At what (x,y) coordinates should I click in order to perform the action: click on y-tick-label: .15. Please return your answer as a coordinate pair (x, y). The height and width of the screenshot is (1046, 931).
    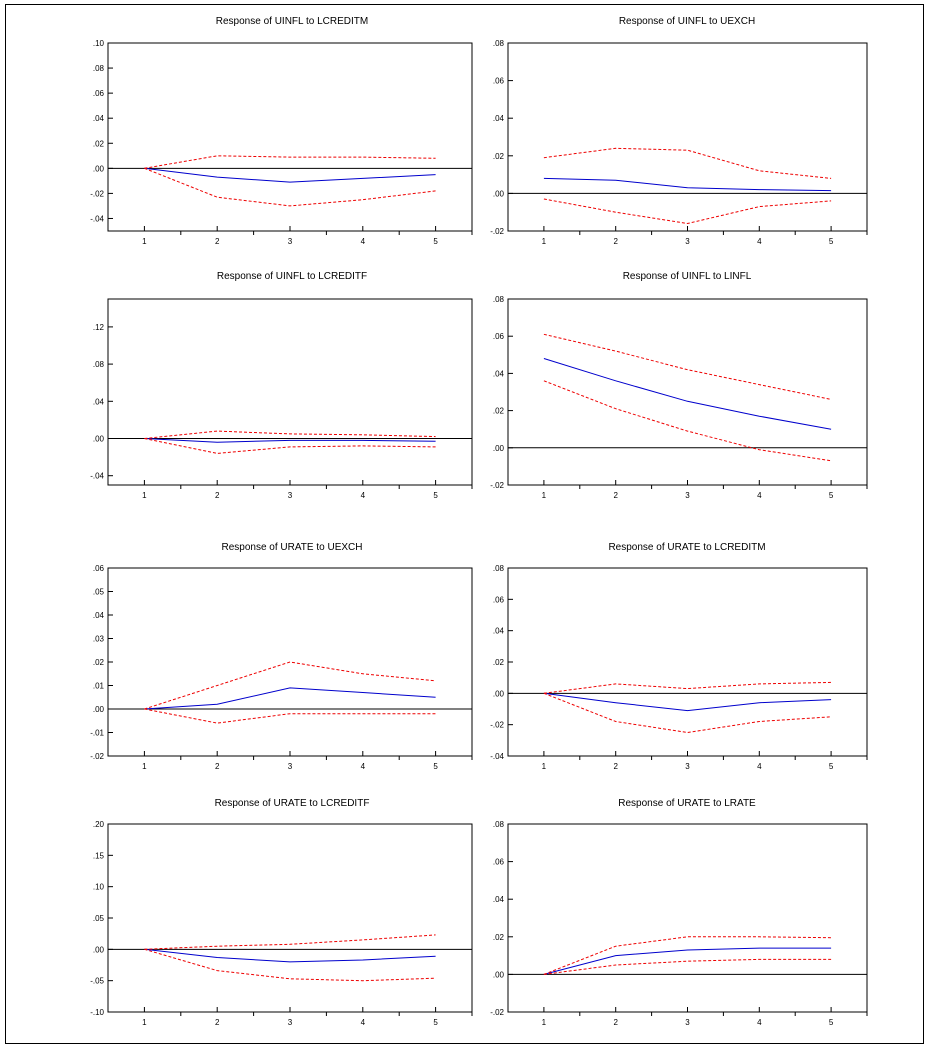
    Looking at the image, I should click on (99, 855).